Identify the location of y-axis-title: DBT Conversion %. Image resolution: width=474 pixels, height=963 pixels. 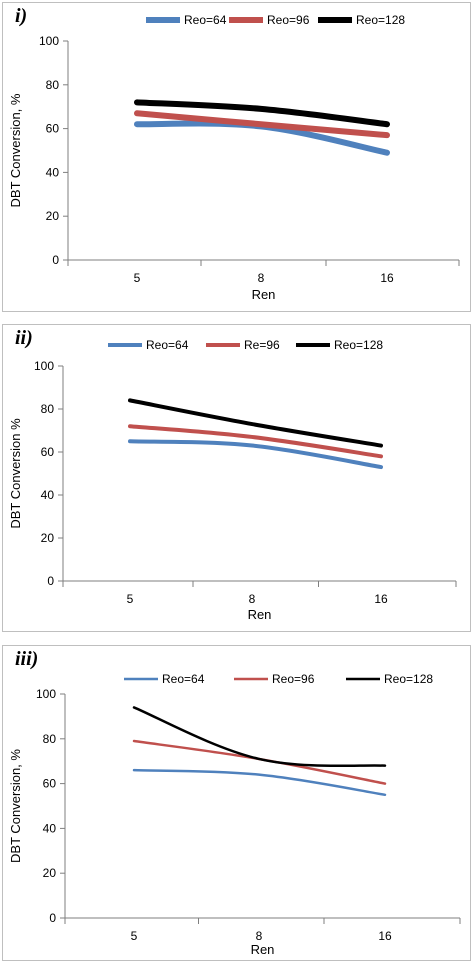
(15, 473).